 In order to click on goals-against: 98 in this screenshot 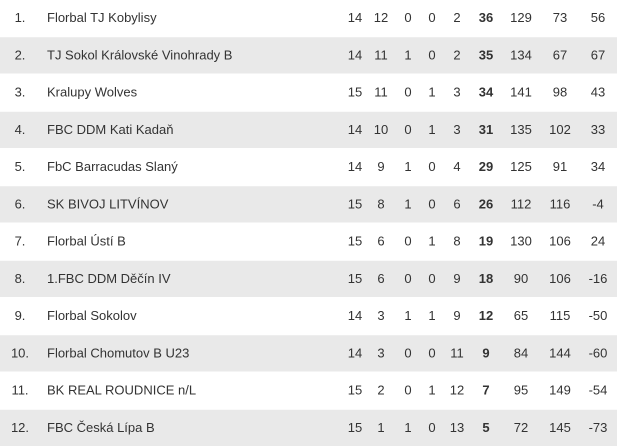, I will do `click(560, 92)`.